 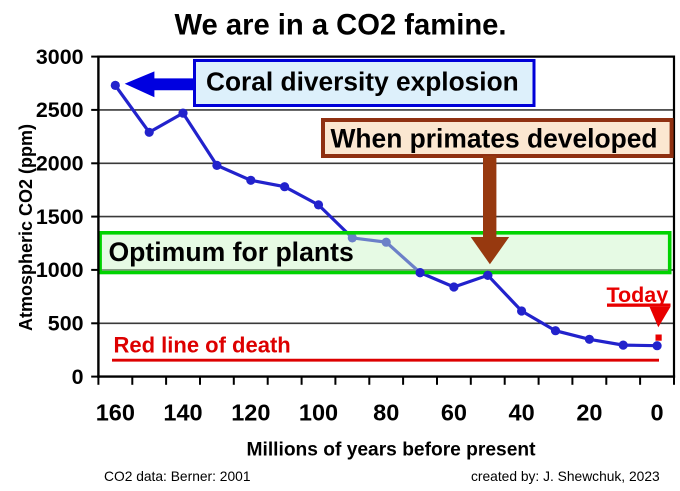 I want to click on svg-text: 2000, so click(x=60, y=164).